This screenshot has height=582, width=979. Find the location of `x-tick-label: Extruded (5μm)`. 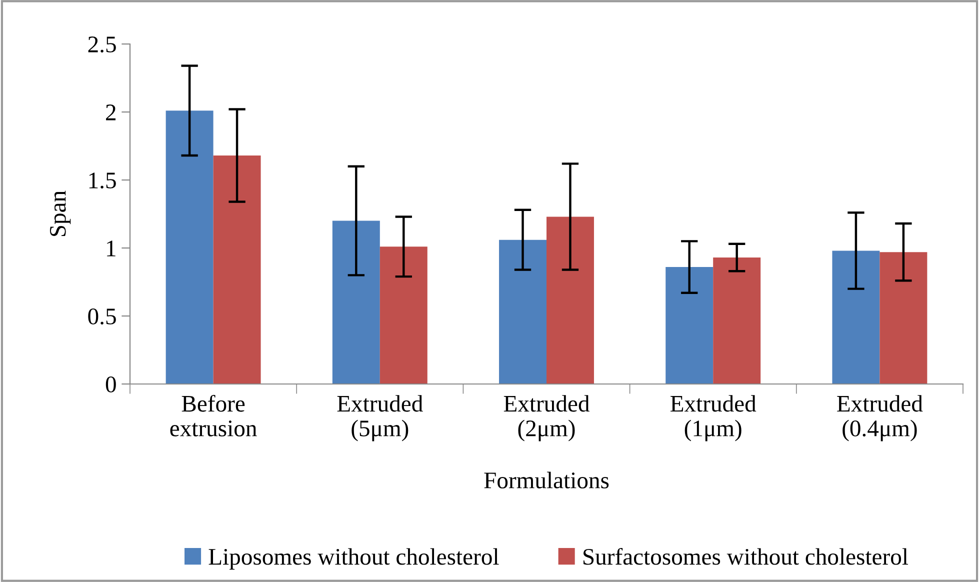

x-tick-label: Extruded (5μm) is located at coordinates (380, 418).